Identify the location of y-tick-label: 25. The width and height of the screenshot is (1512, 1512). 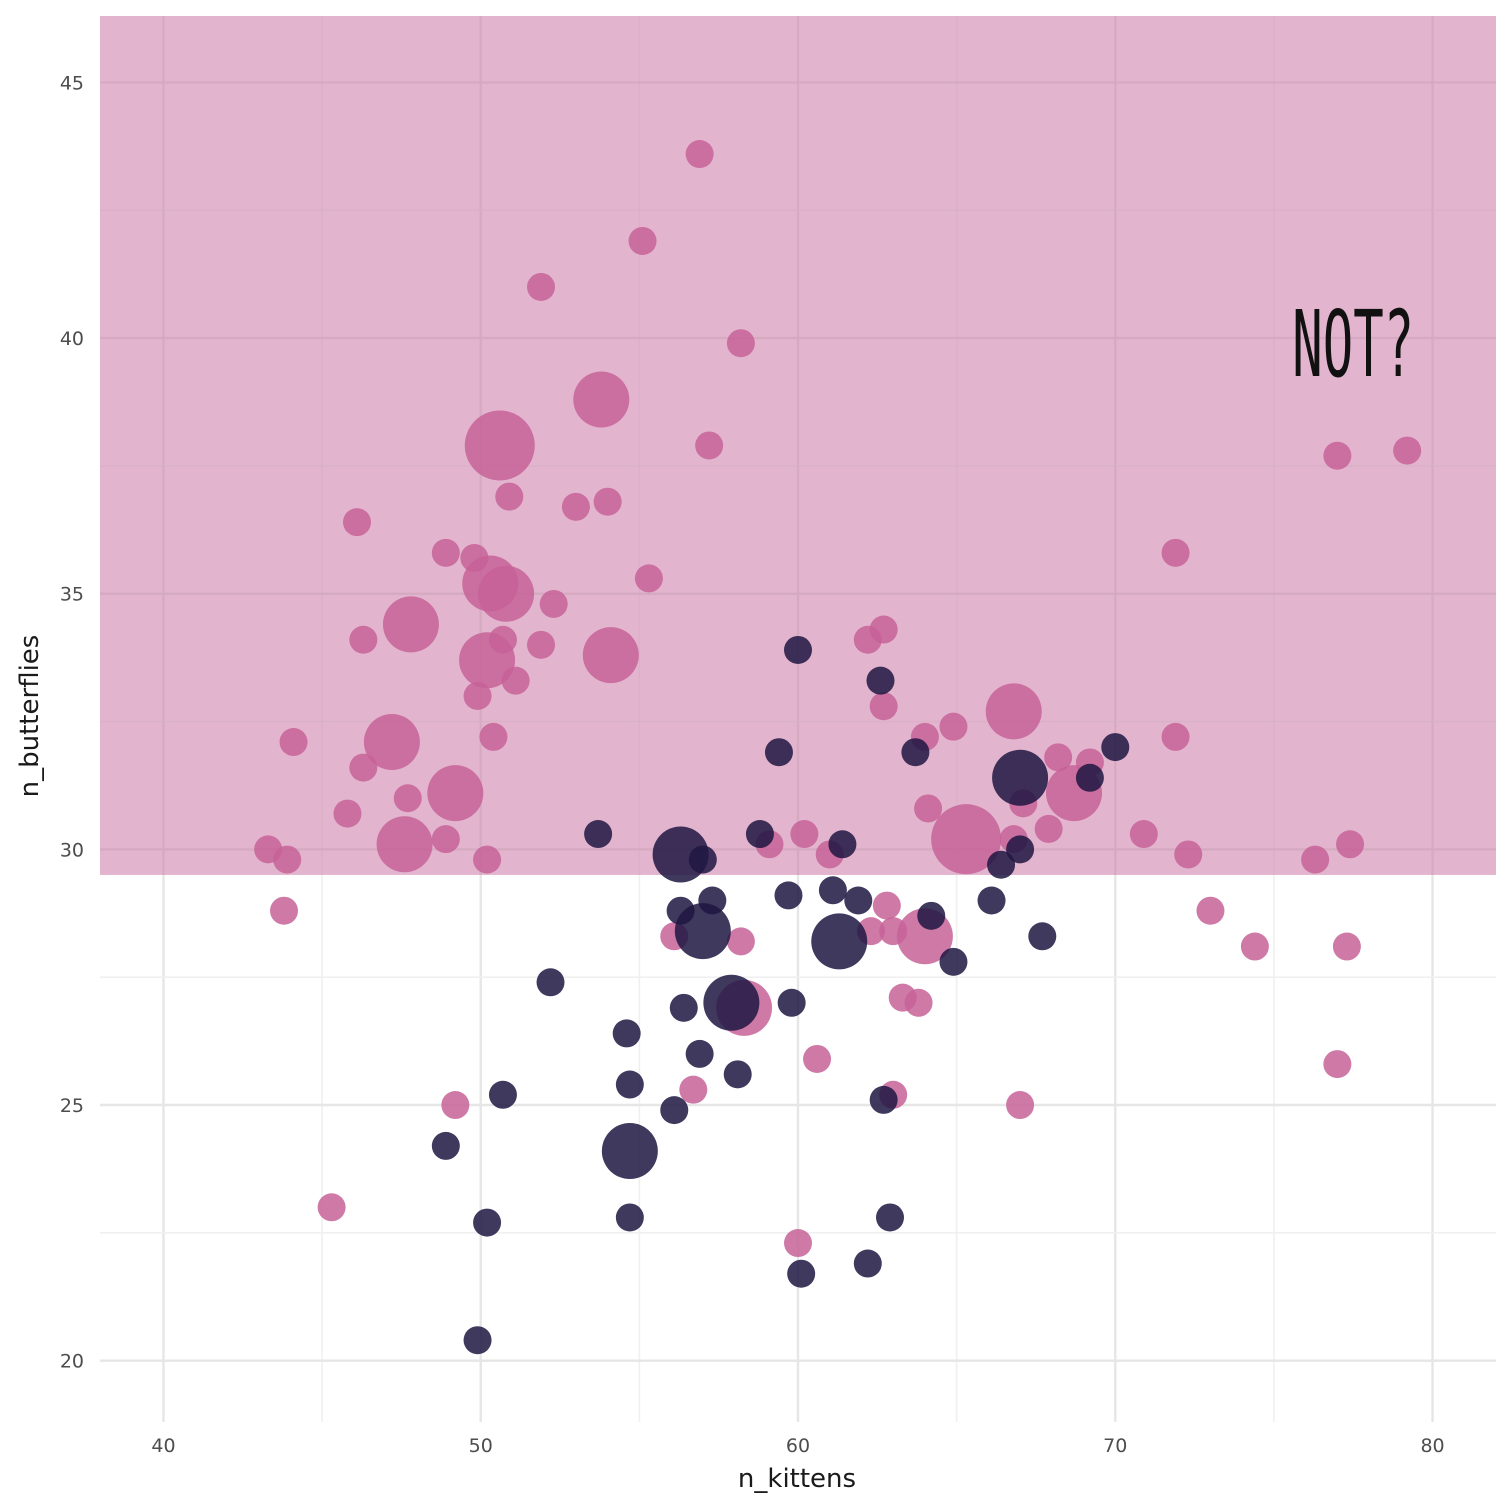
(72, 1106).